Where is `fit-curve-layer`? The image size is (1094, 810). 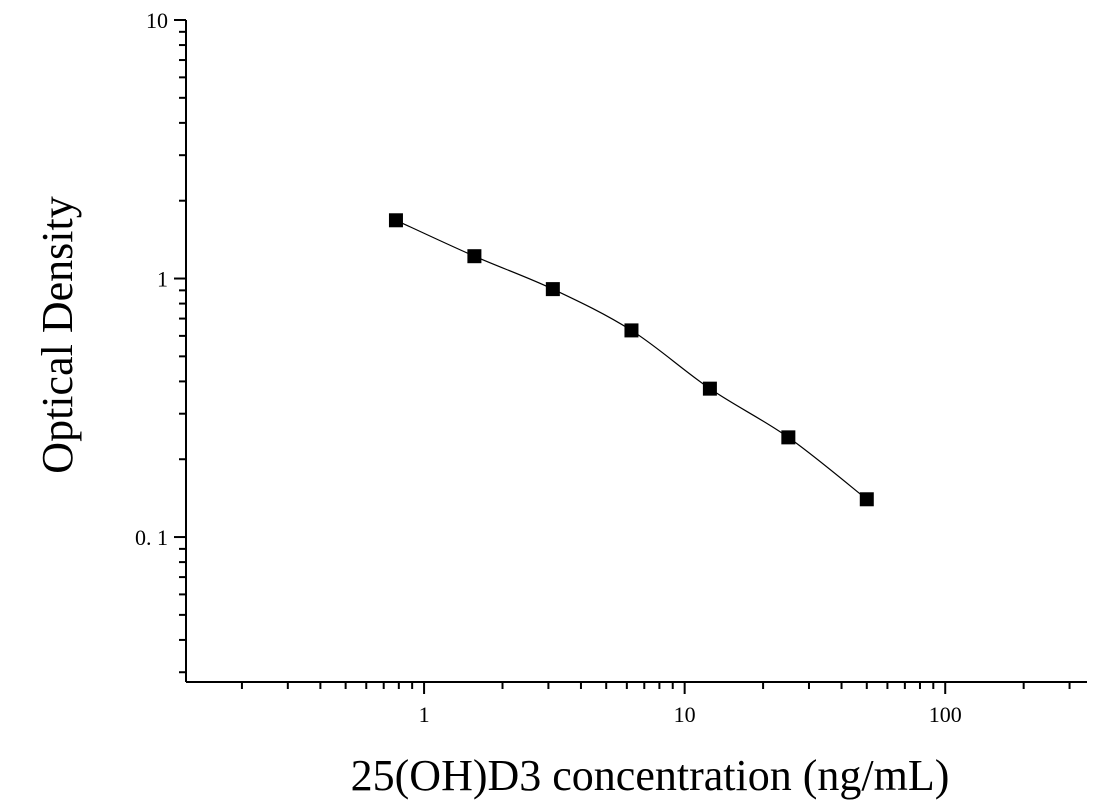
fit-curve-layer is located at coordinates (631, 359).